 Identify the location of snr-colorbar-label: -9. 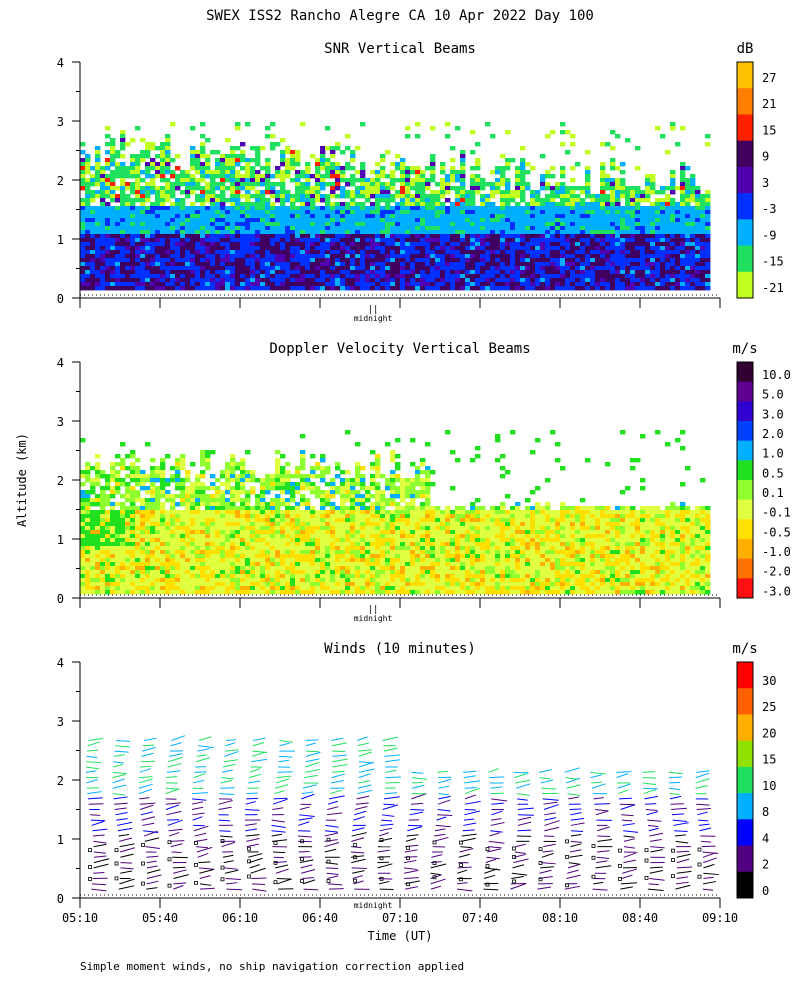
(769, 235).